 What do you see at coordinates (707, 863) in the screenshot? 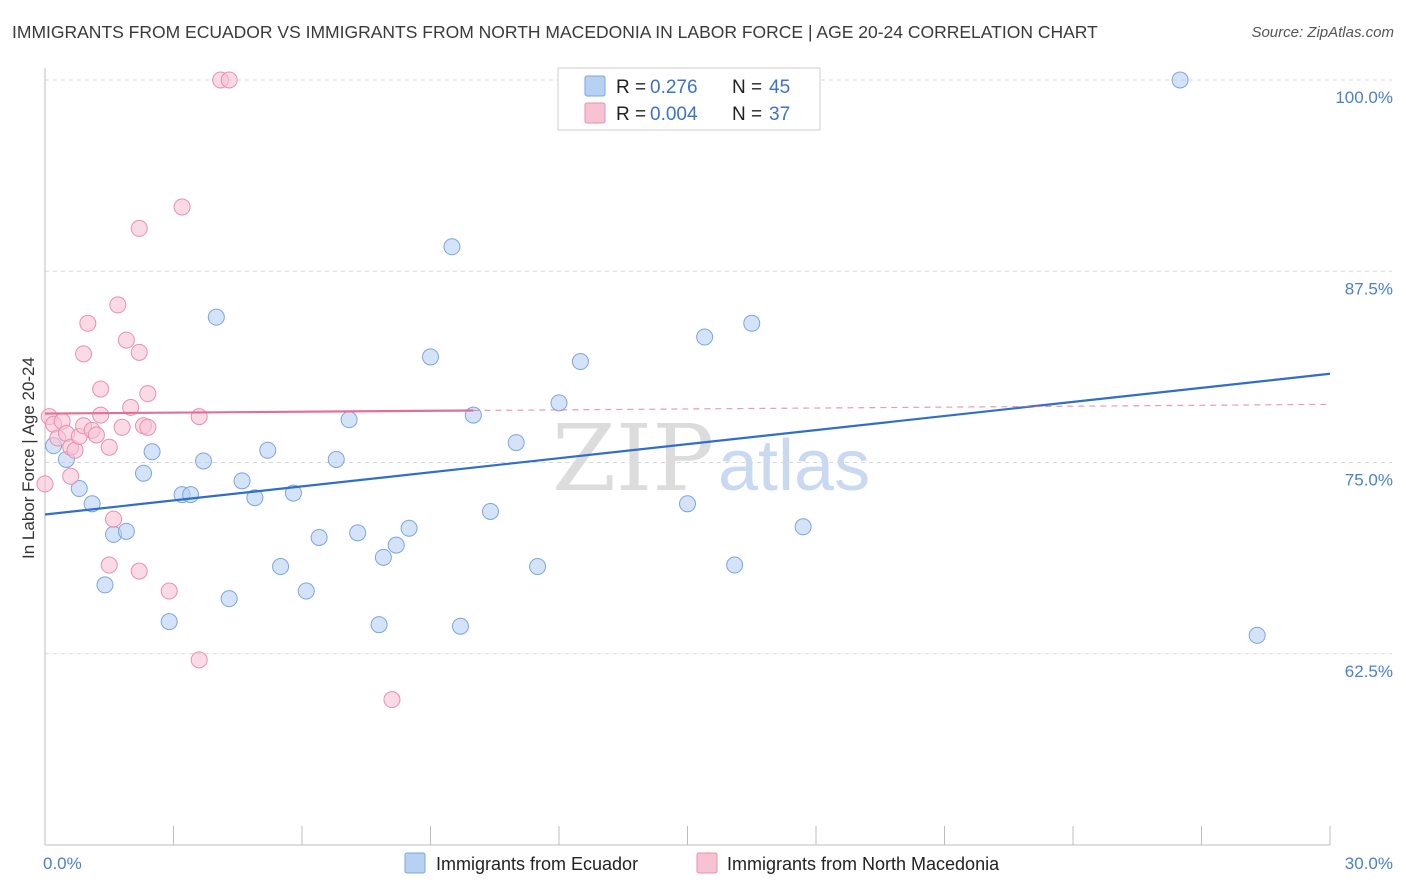
I see `bottom-legend-swatch-macedonia` at bounding box center [707, 863].